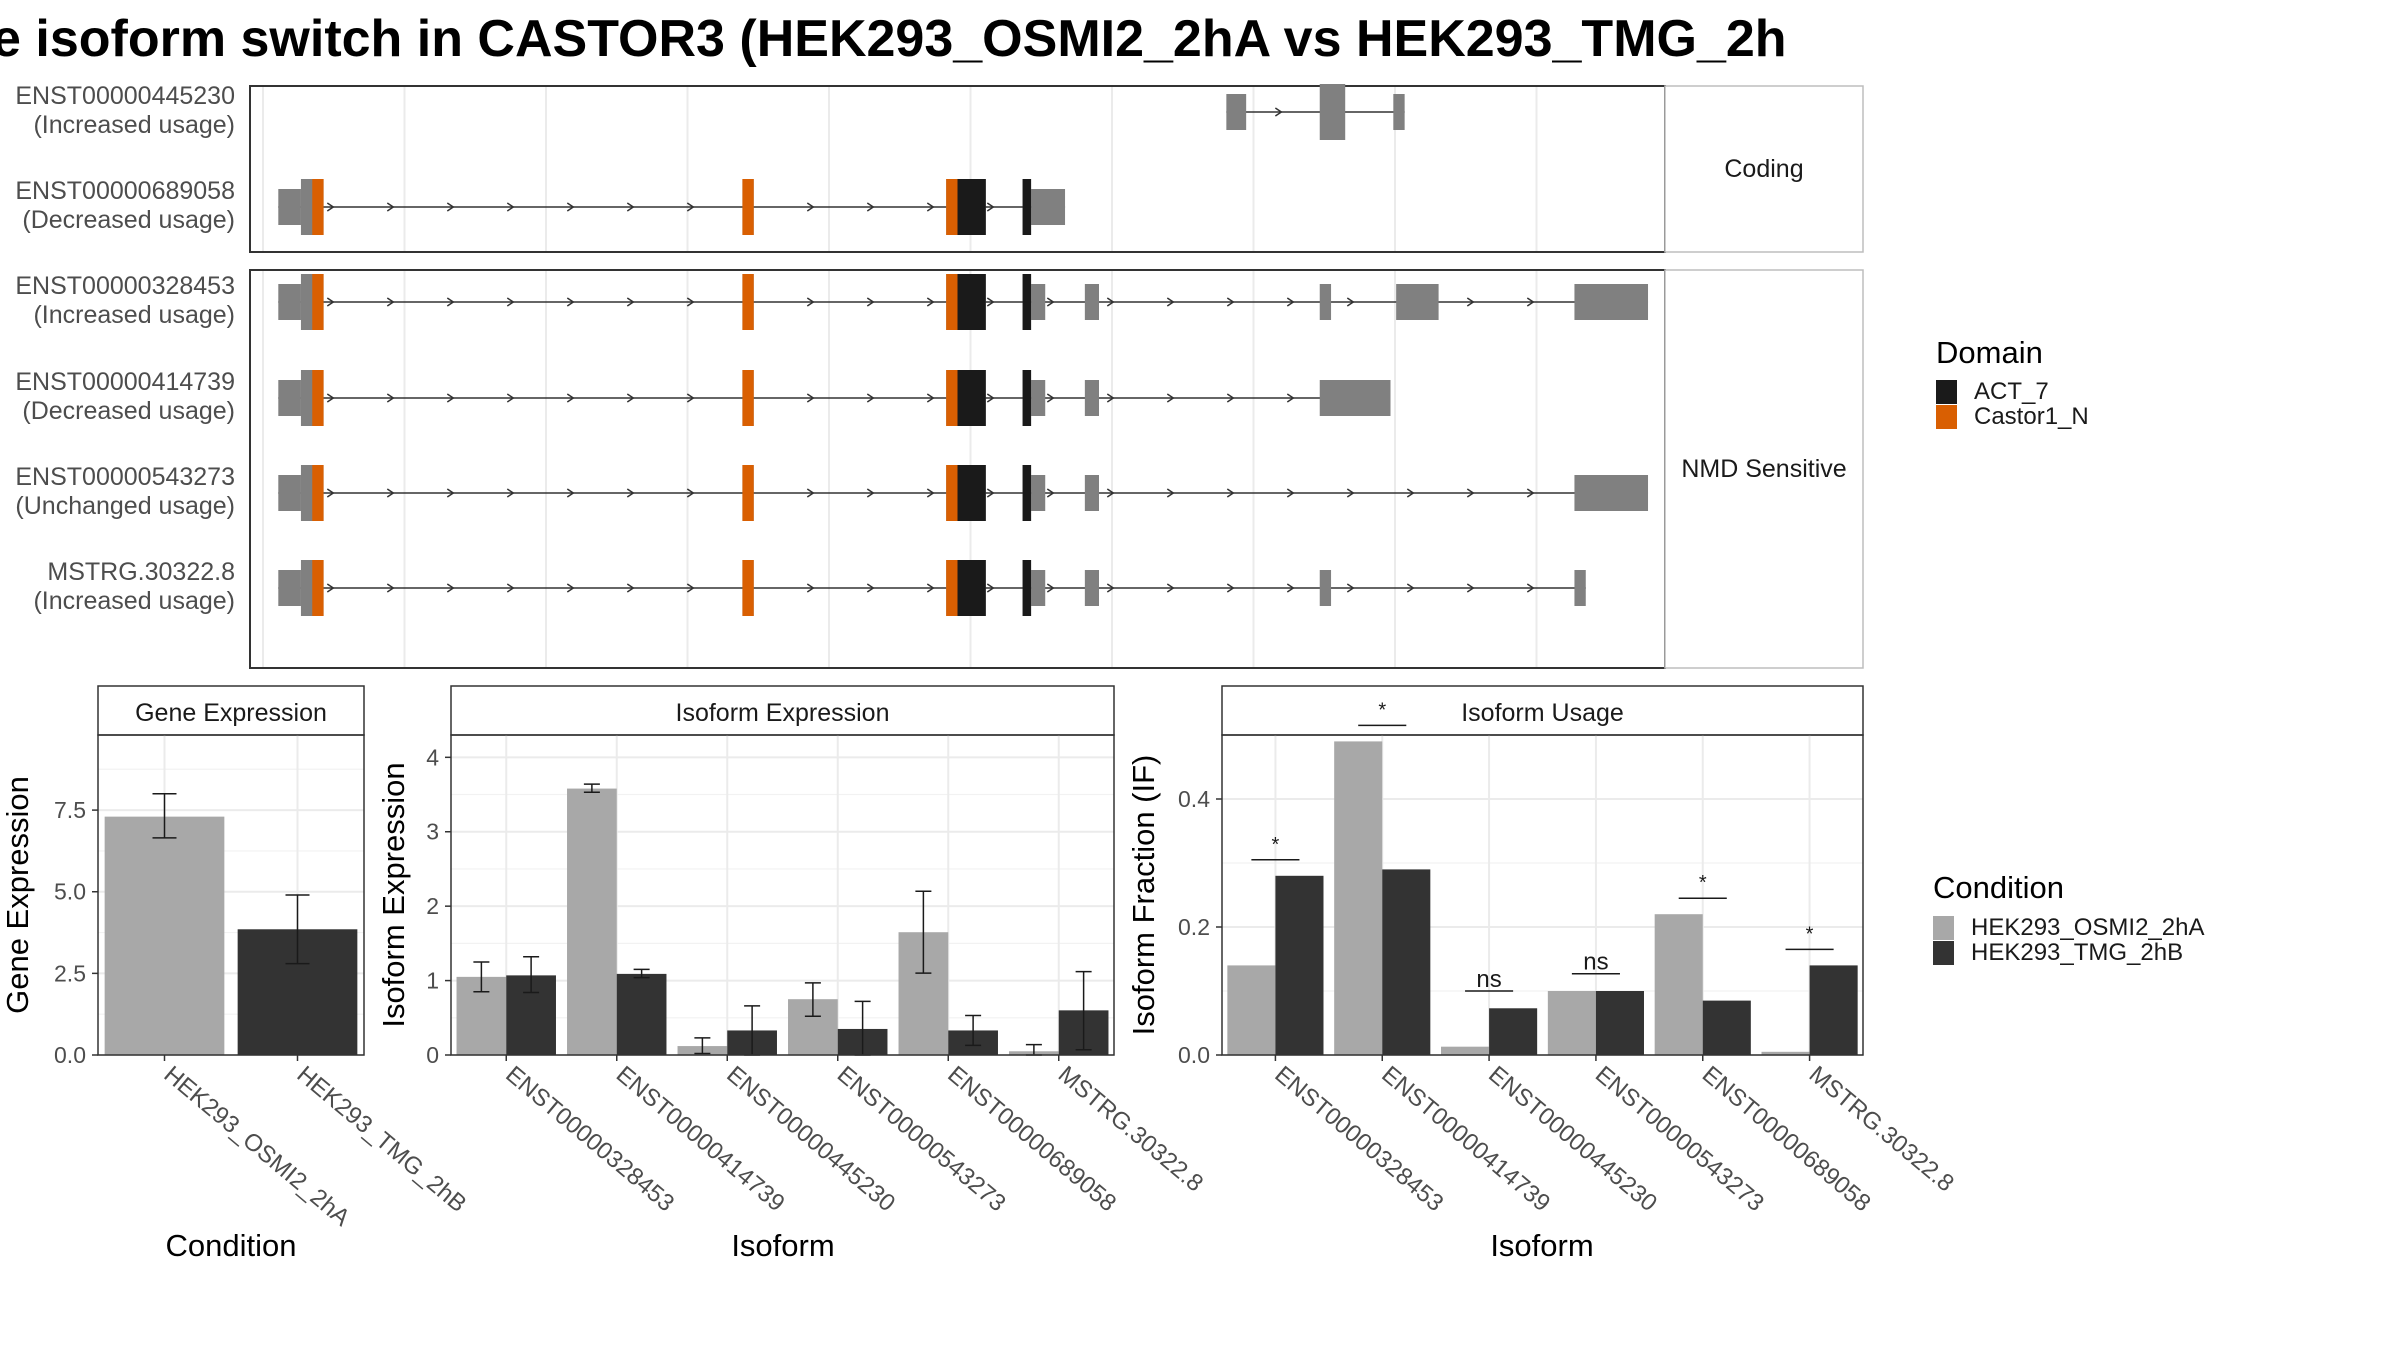 This screenshot has height=1350, width=2400. I want to click on legend-label: ACT_7, so click(2011, 391).